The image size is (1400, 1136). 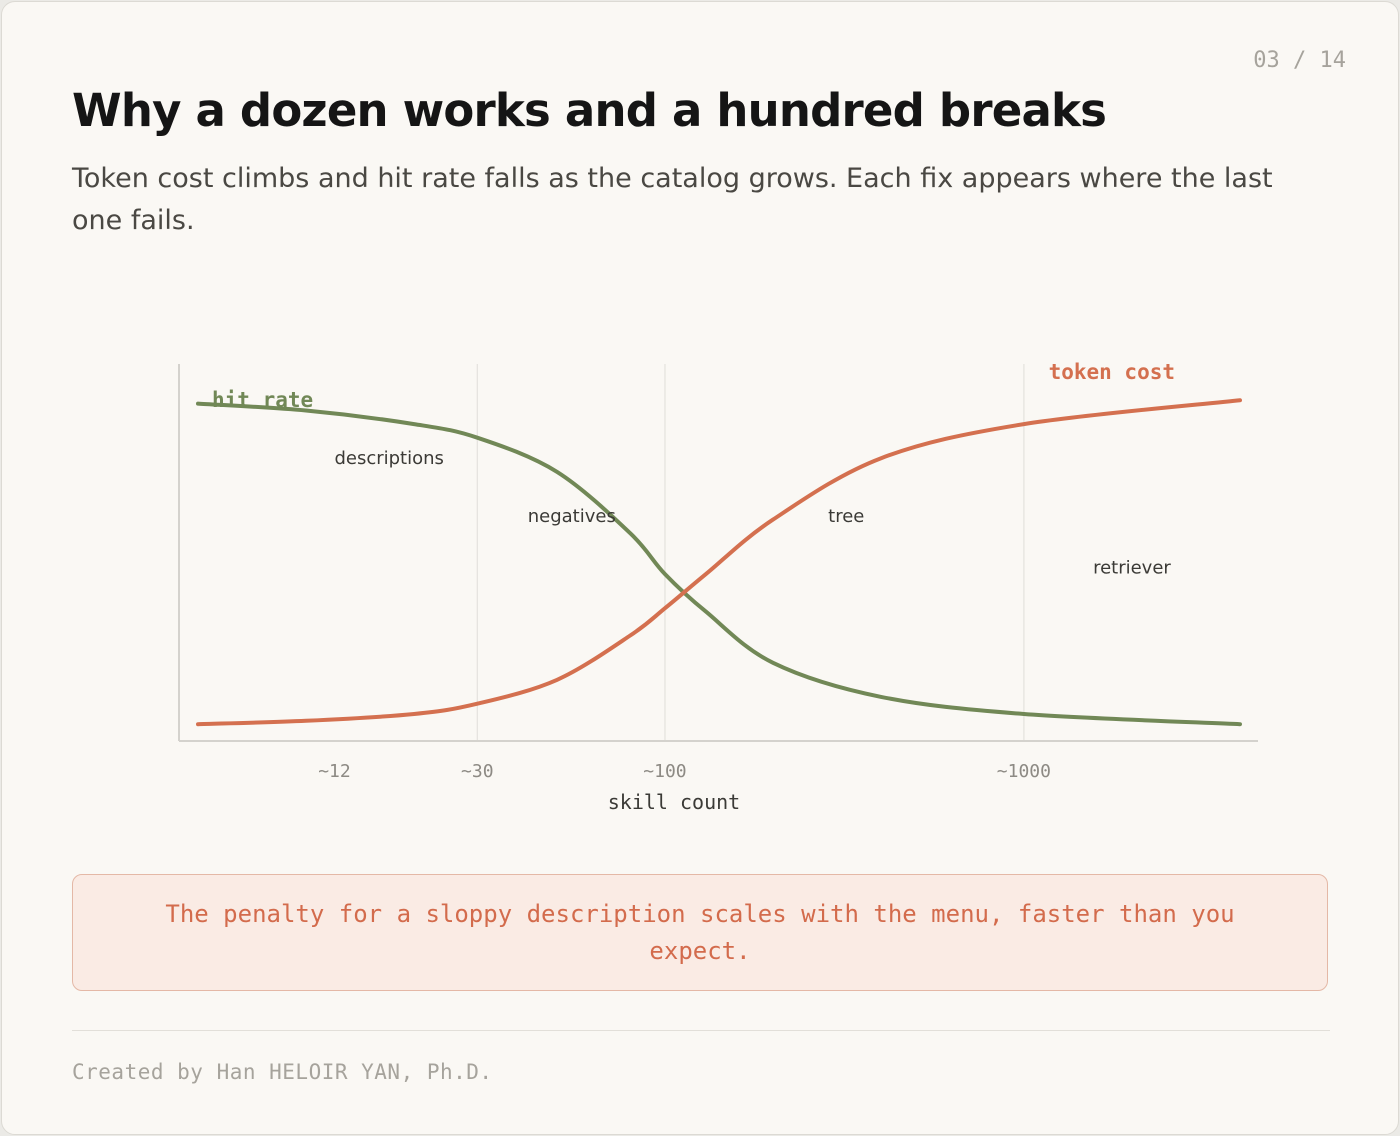 What do you see at coordinates (334, 771) in the screenshot?
I see `x-tick-label: ~12` at bounding box center [334, 771].